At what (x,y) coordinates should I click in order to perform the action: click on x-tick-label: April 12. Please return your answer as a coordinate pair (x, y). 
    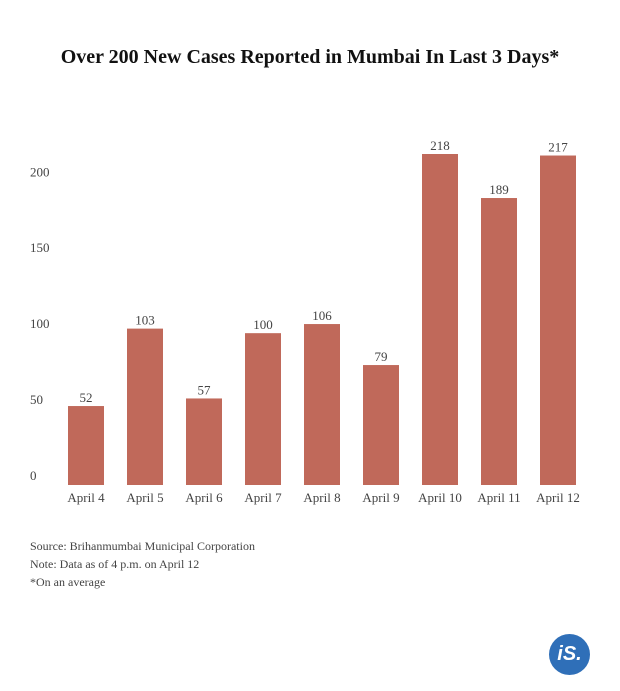
    Looking at the image, I should click on (558, 497).